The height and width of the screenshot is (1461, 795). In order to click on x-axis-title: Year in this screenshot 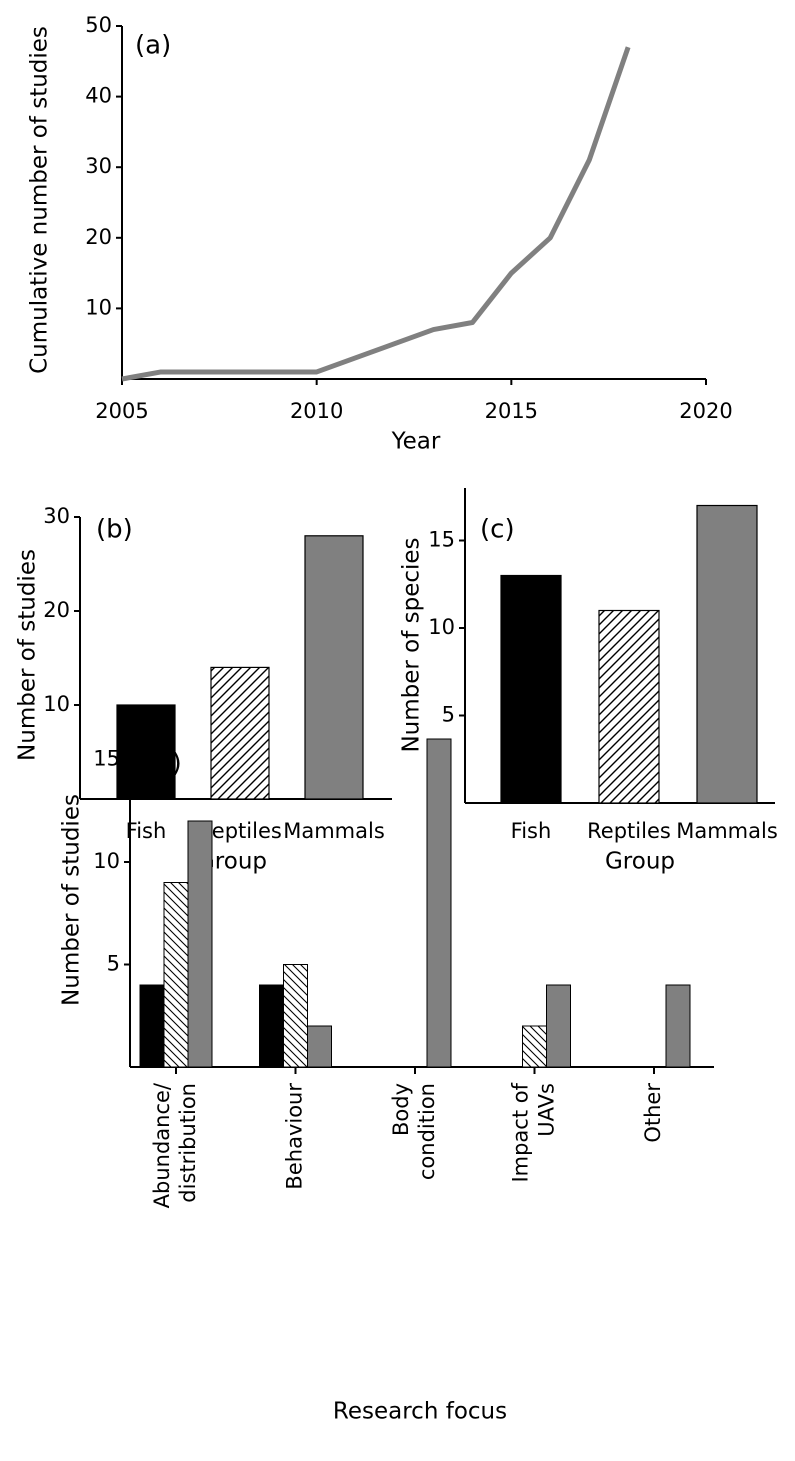, I will do `click(416, 442)`.